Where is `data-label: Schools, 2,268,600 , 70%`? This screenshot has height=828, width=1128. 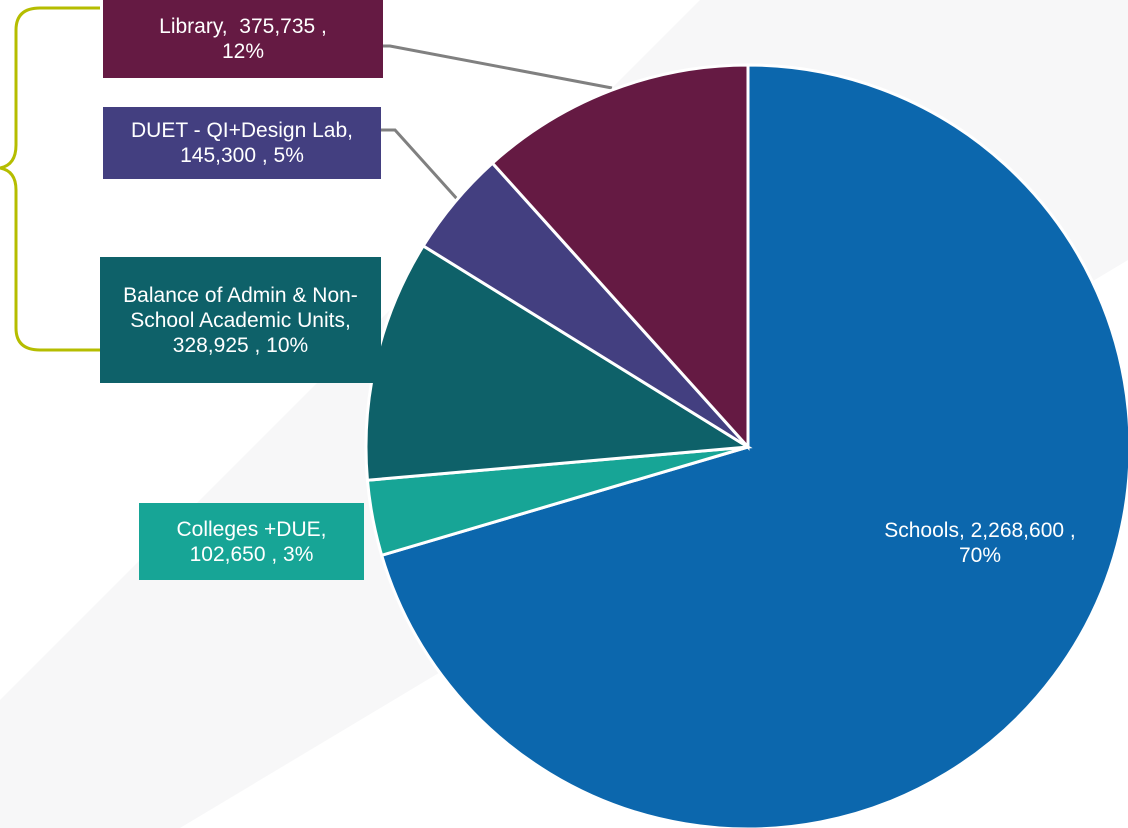 data-label: Schools, 2,268,600 , 70% is located at coordinates (983, 542).